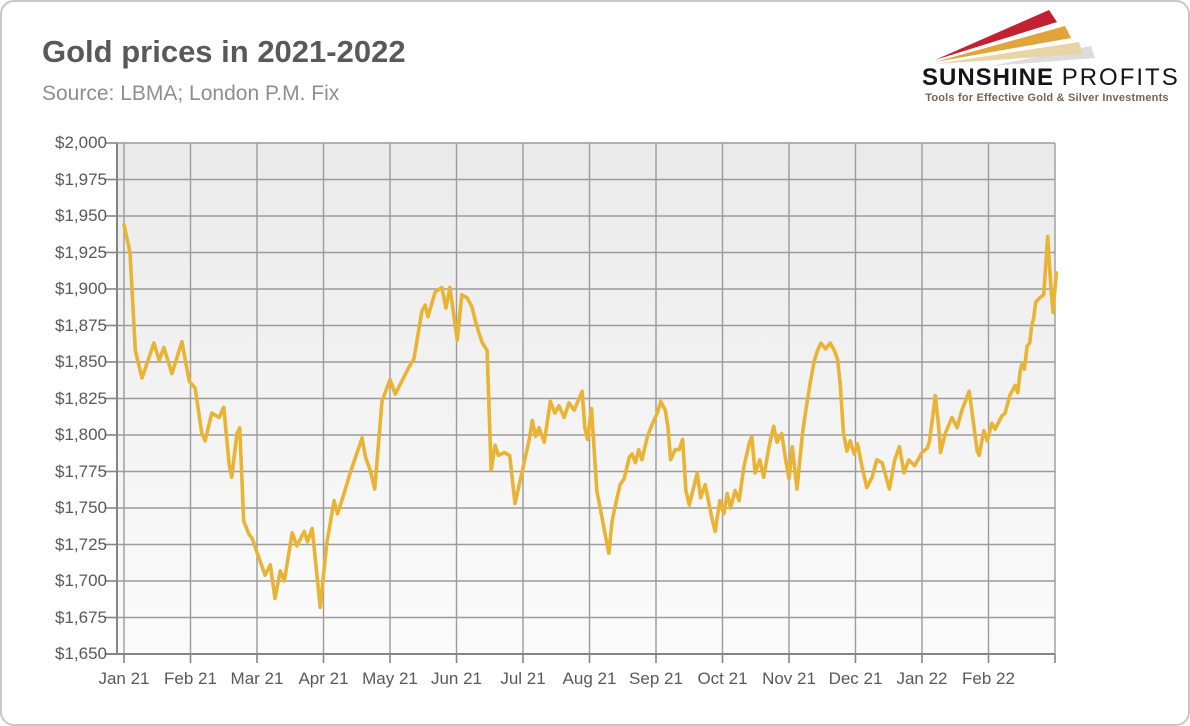  I want to click on logo-arrows-icon, so click(1015, 38).